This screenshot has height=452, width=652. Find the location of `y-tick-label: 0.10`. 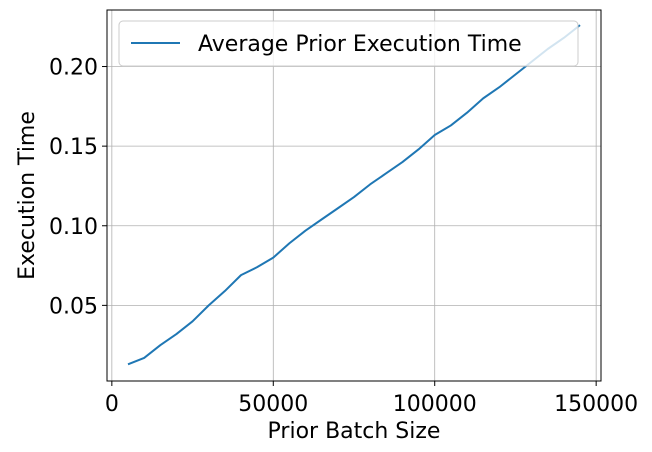

y-tick-label: 0.10 is located at coordinates (73, 227).